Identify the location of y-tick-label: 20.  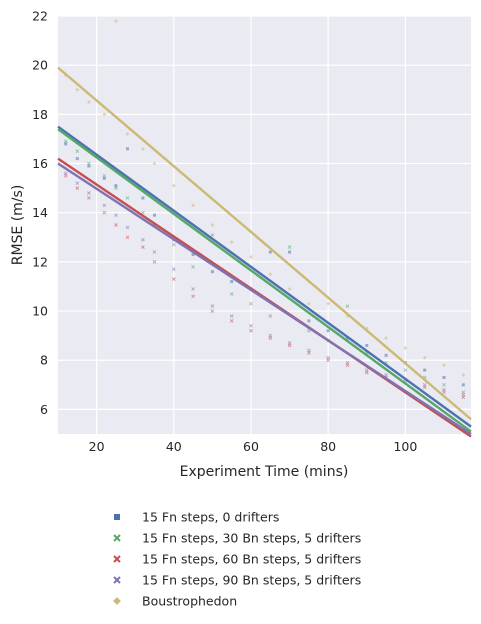
(40, 65).